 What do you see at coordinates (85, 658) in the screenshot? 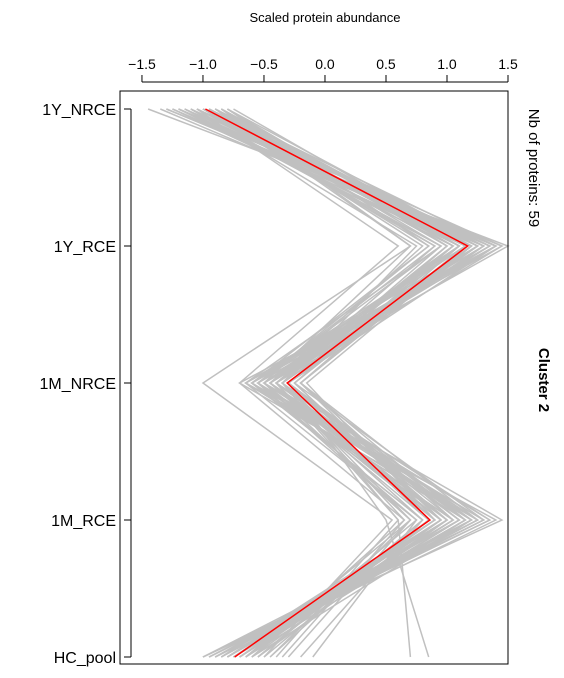
I see `category-label: HC_pool` at bounding box center [85, 658].